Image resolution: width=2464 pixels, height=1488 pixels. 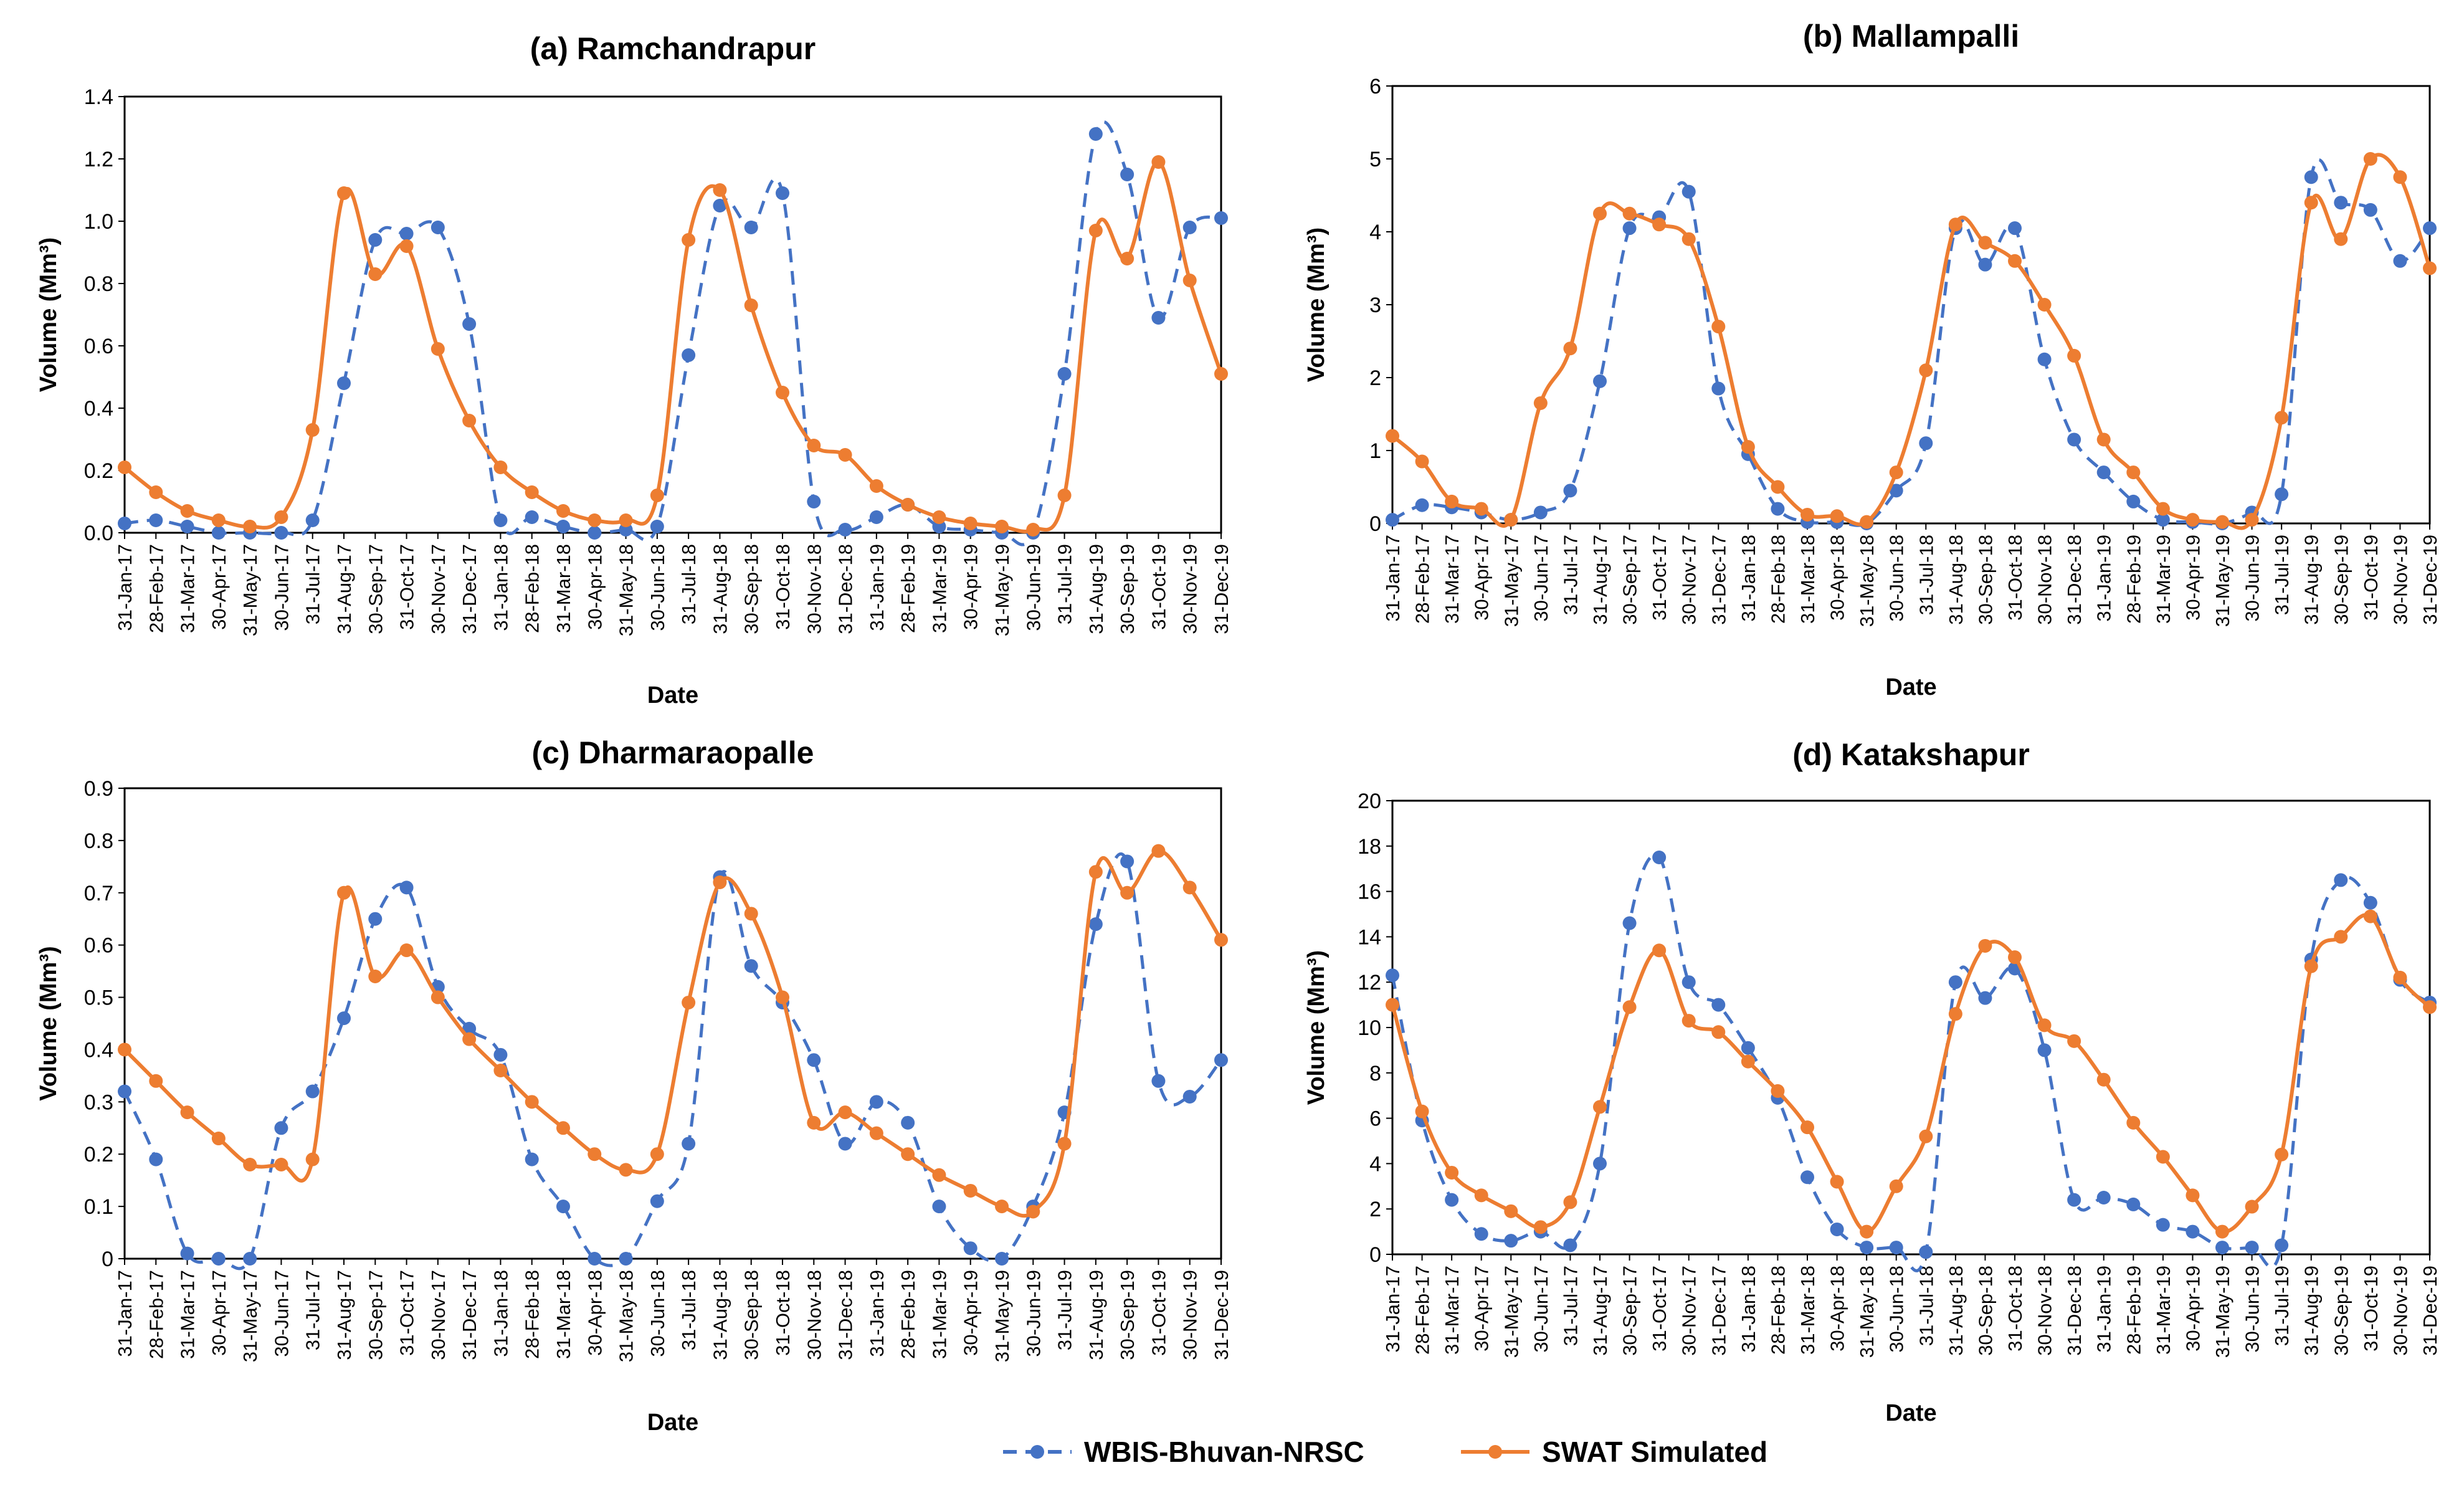 What do you see at coordinates (188, 588) in the screenshot?
I see `x-tick-label: 31-Mar-17` at bounding box center [188, 588].